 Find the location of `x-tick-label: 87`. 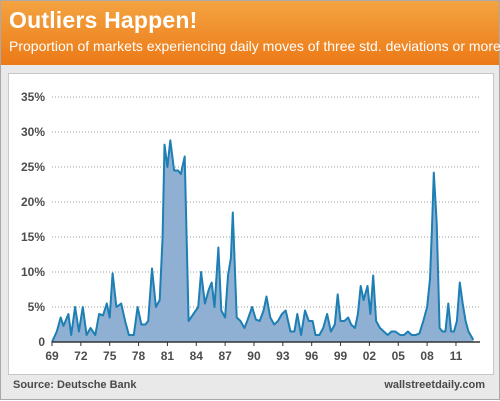

x-tick-label: 87 is located at coordinates (225, 356).